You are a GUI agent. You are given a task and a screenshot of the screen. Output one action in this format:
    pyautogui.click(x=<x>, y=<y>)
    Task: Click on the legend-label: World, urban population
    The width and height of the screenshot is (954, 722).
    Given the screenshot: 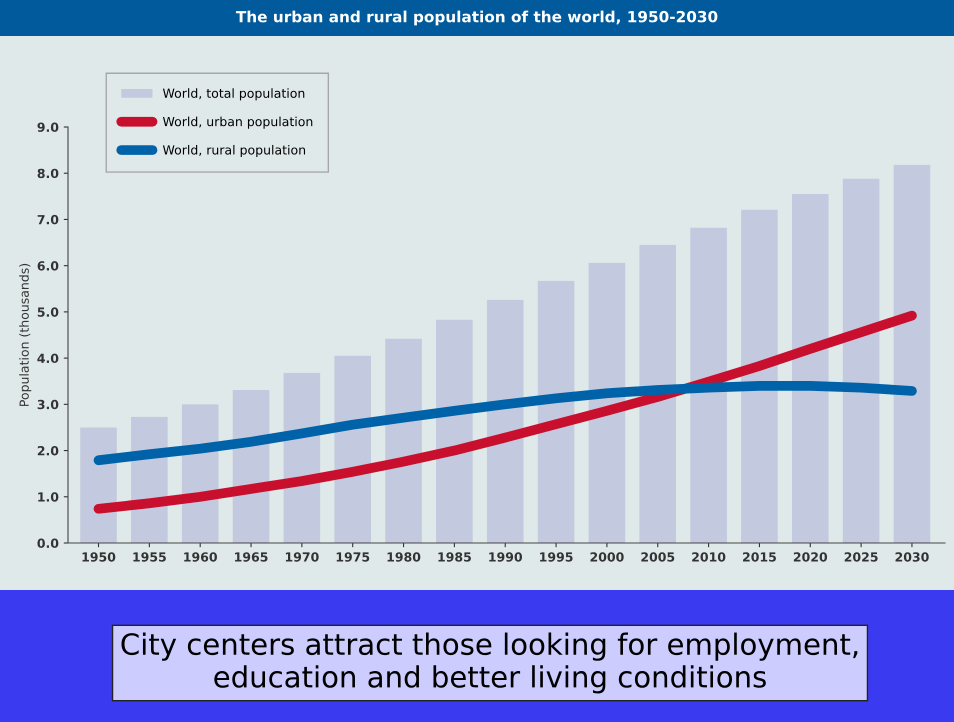 What is the action you would take?
    pyautogui.click(x=237, y=122)
    